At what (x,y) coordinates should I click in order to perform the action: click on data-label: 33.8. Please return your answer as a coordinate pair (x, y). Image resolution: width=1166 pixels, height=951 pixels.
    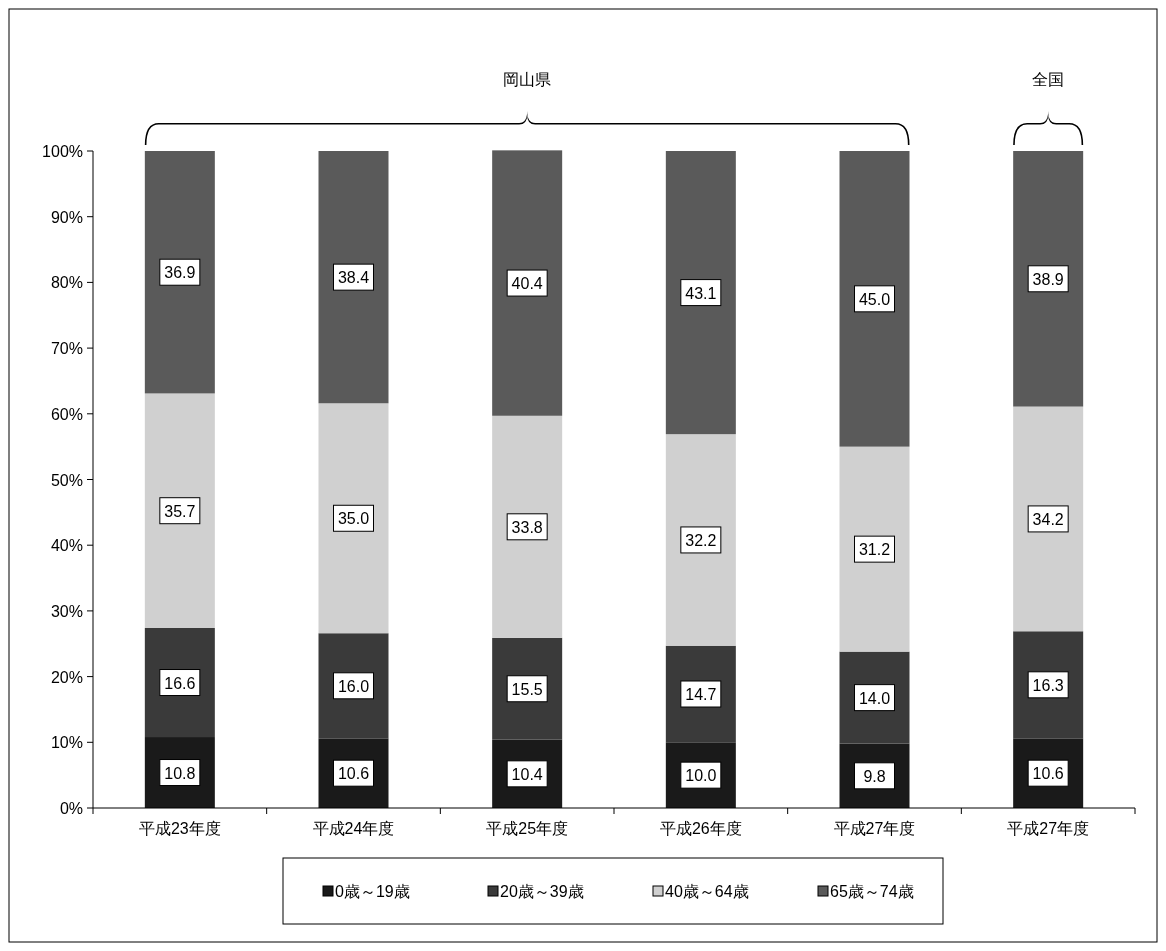
    Looking at the image, I should click on (527, 527).